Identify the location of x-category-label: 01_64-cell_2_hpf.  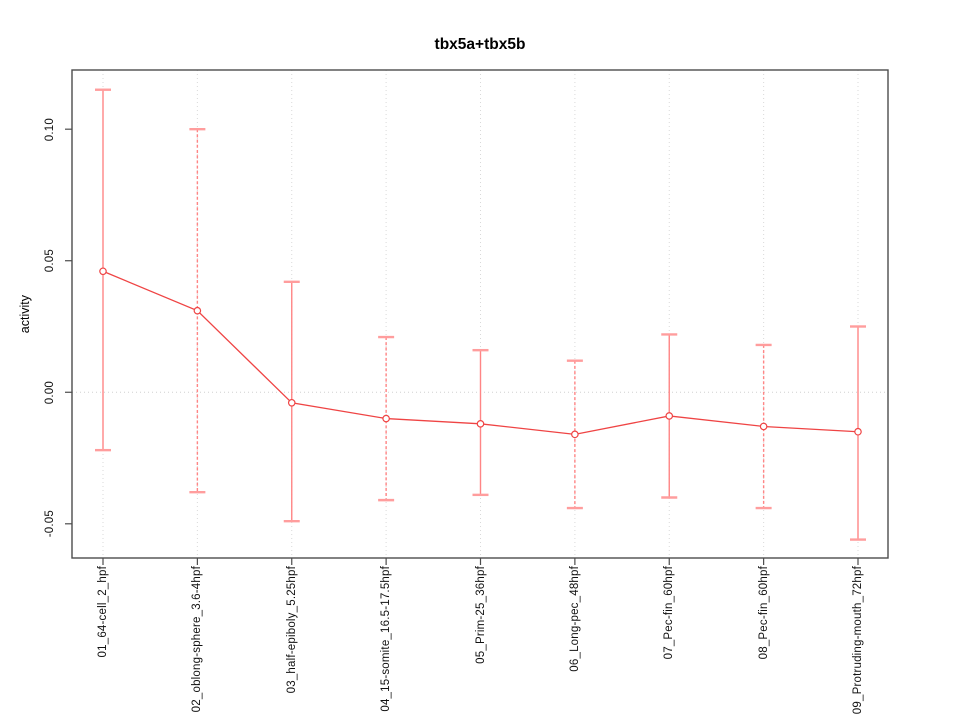
(103, 612).